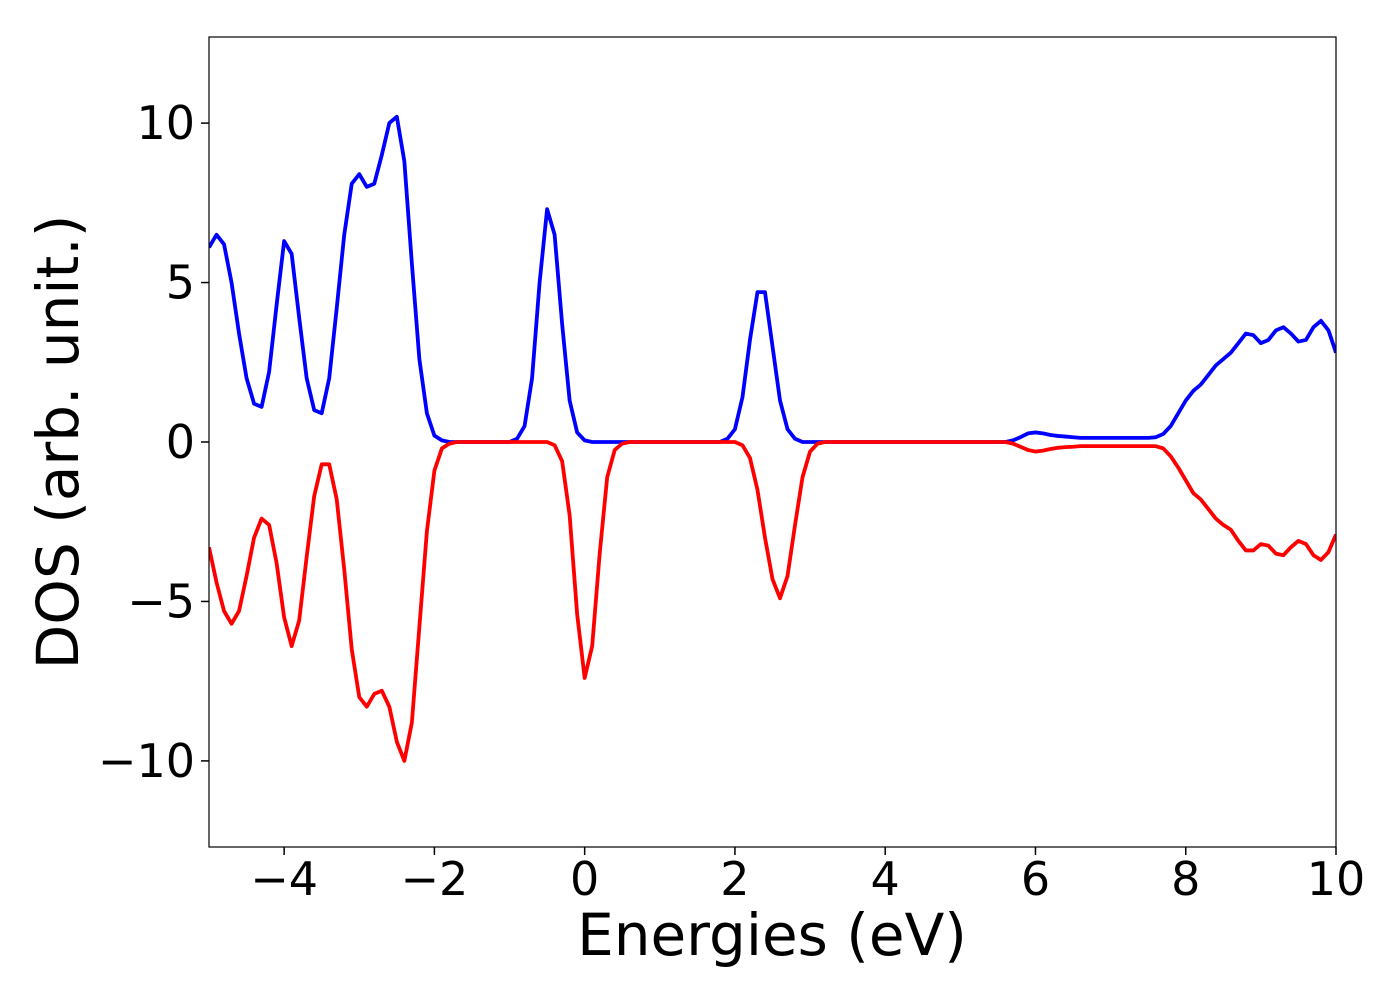  Describe the element at coordinates (58, 442) in the screenshot. I see `y-axis-label: DOS (arb. unit.)` at that location.